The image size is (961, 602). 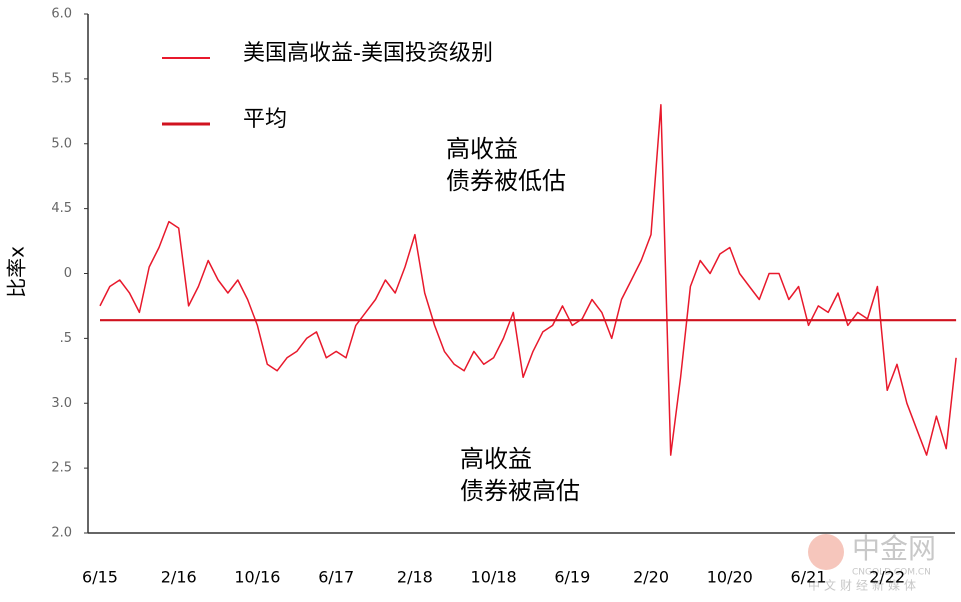 What do you see at coordinates (506, 181) in the screenshot?
I see `annotation: 债券被低估` at bounding box center [506, 181].